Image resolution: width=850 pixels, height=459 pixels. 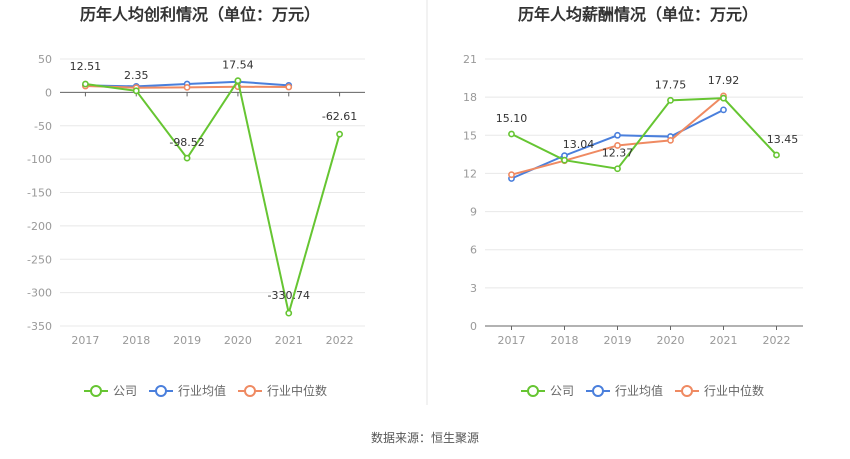 What do you see at coordinates (783, 139) in the screenshot?
I see `data-label: 13.45` at bounding box center [783, 139].